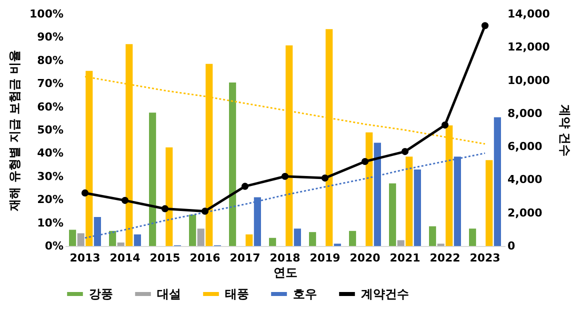  I want to click on legend-label: 계약건수, so click(385, 294).